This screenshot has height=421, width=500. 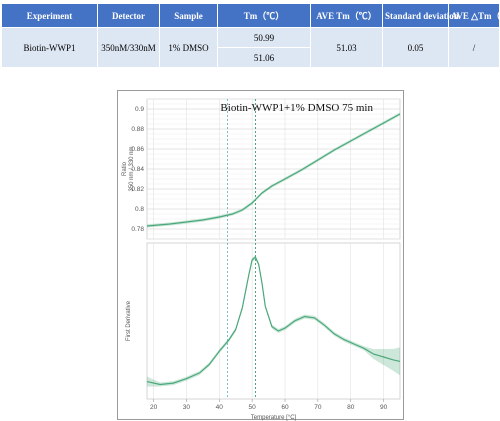 I want to click on table-header: Experiment, so click(x=49, y=15).